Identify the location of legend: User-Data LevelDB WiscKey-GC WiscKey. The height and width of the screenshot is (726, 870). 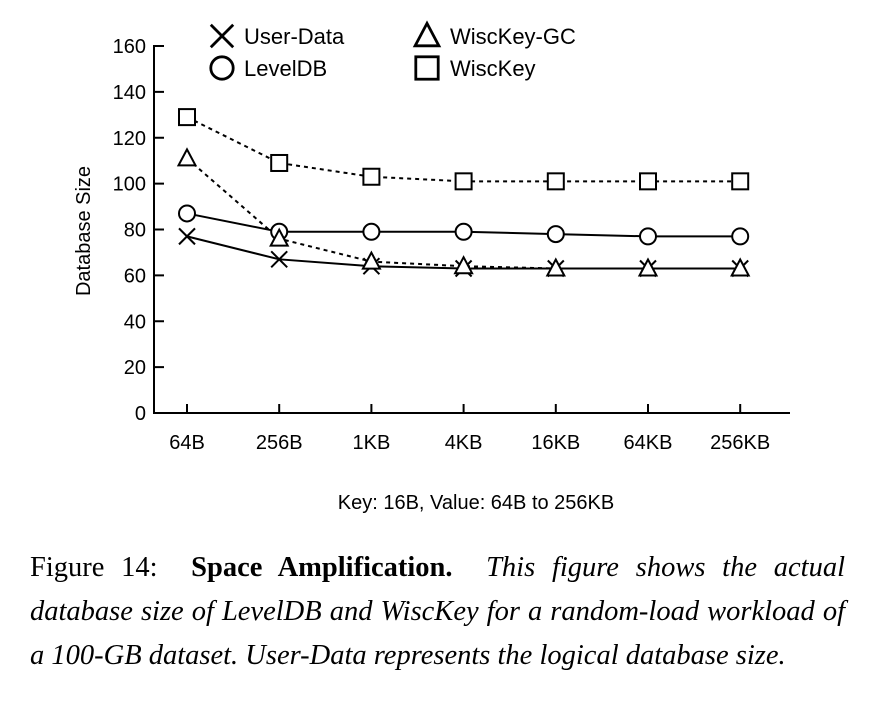
(392, 50).